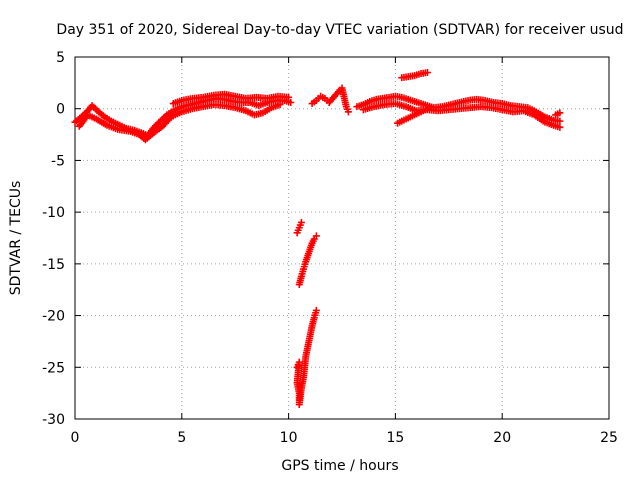  What do you see at coordinates (53, 265) in the screenshot?
I see `y-tick-label: -15` at bounding box center [53, 265].